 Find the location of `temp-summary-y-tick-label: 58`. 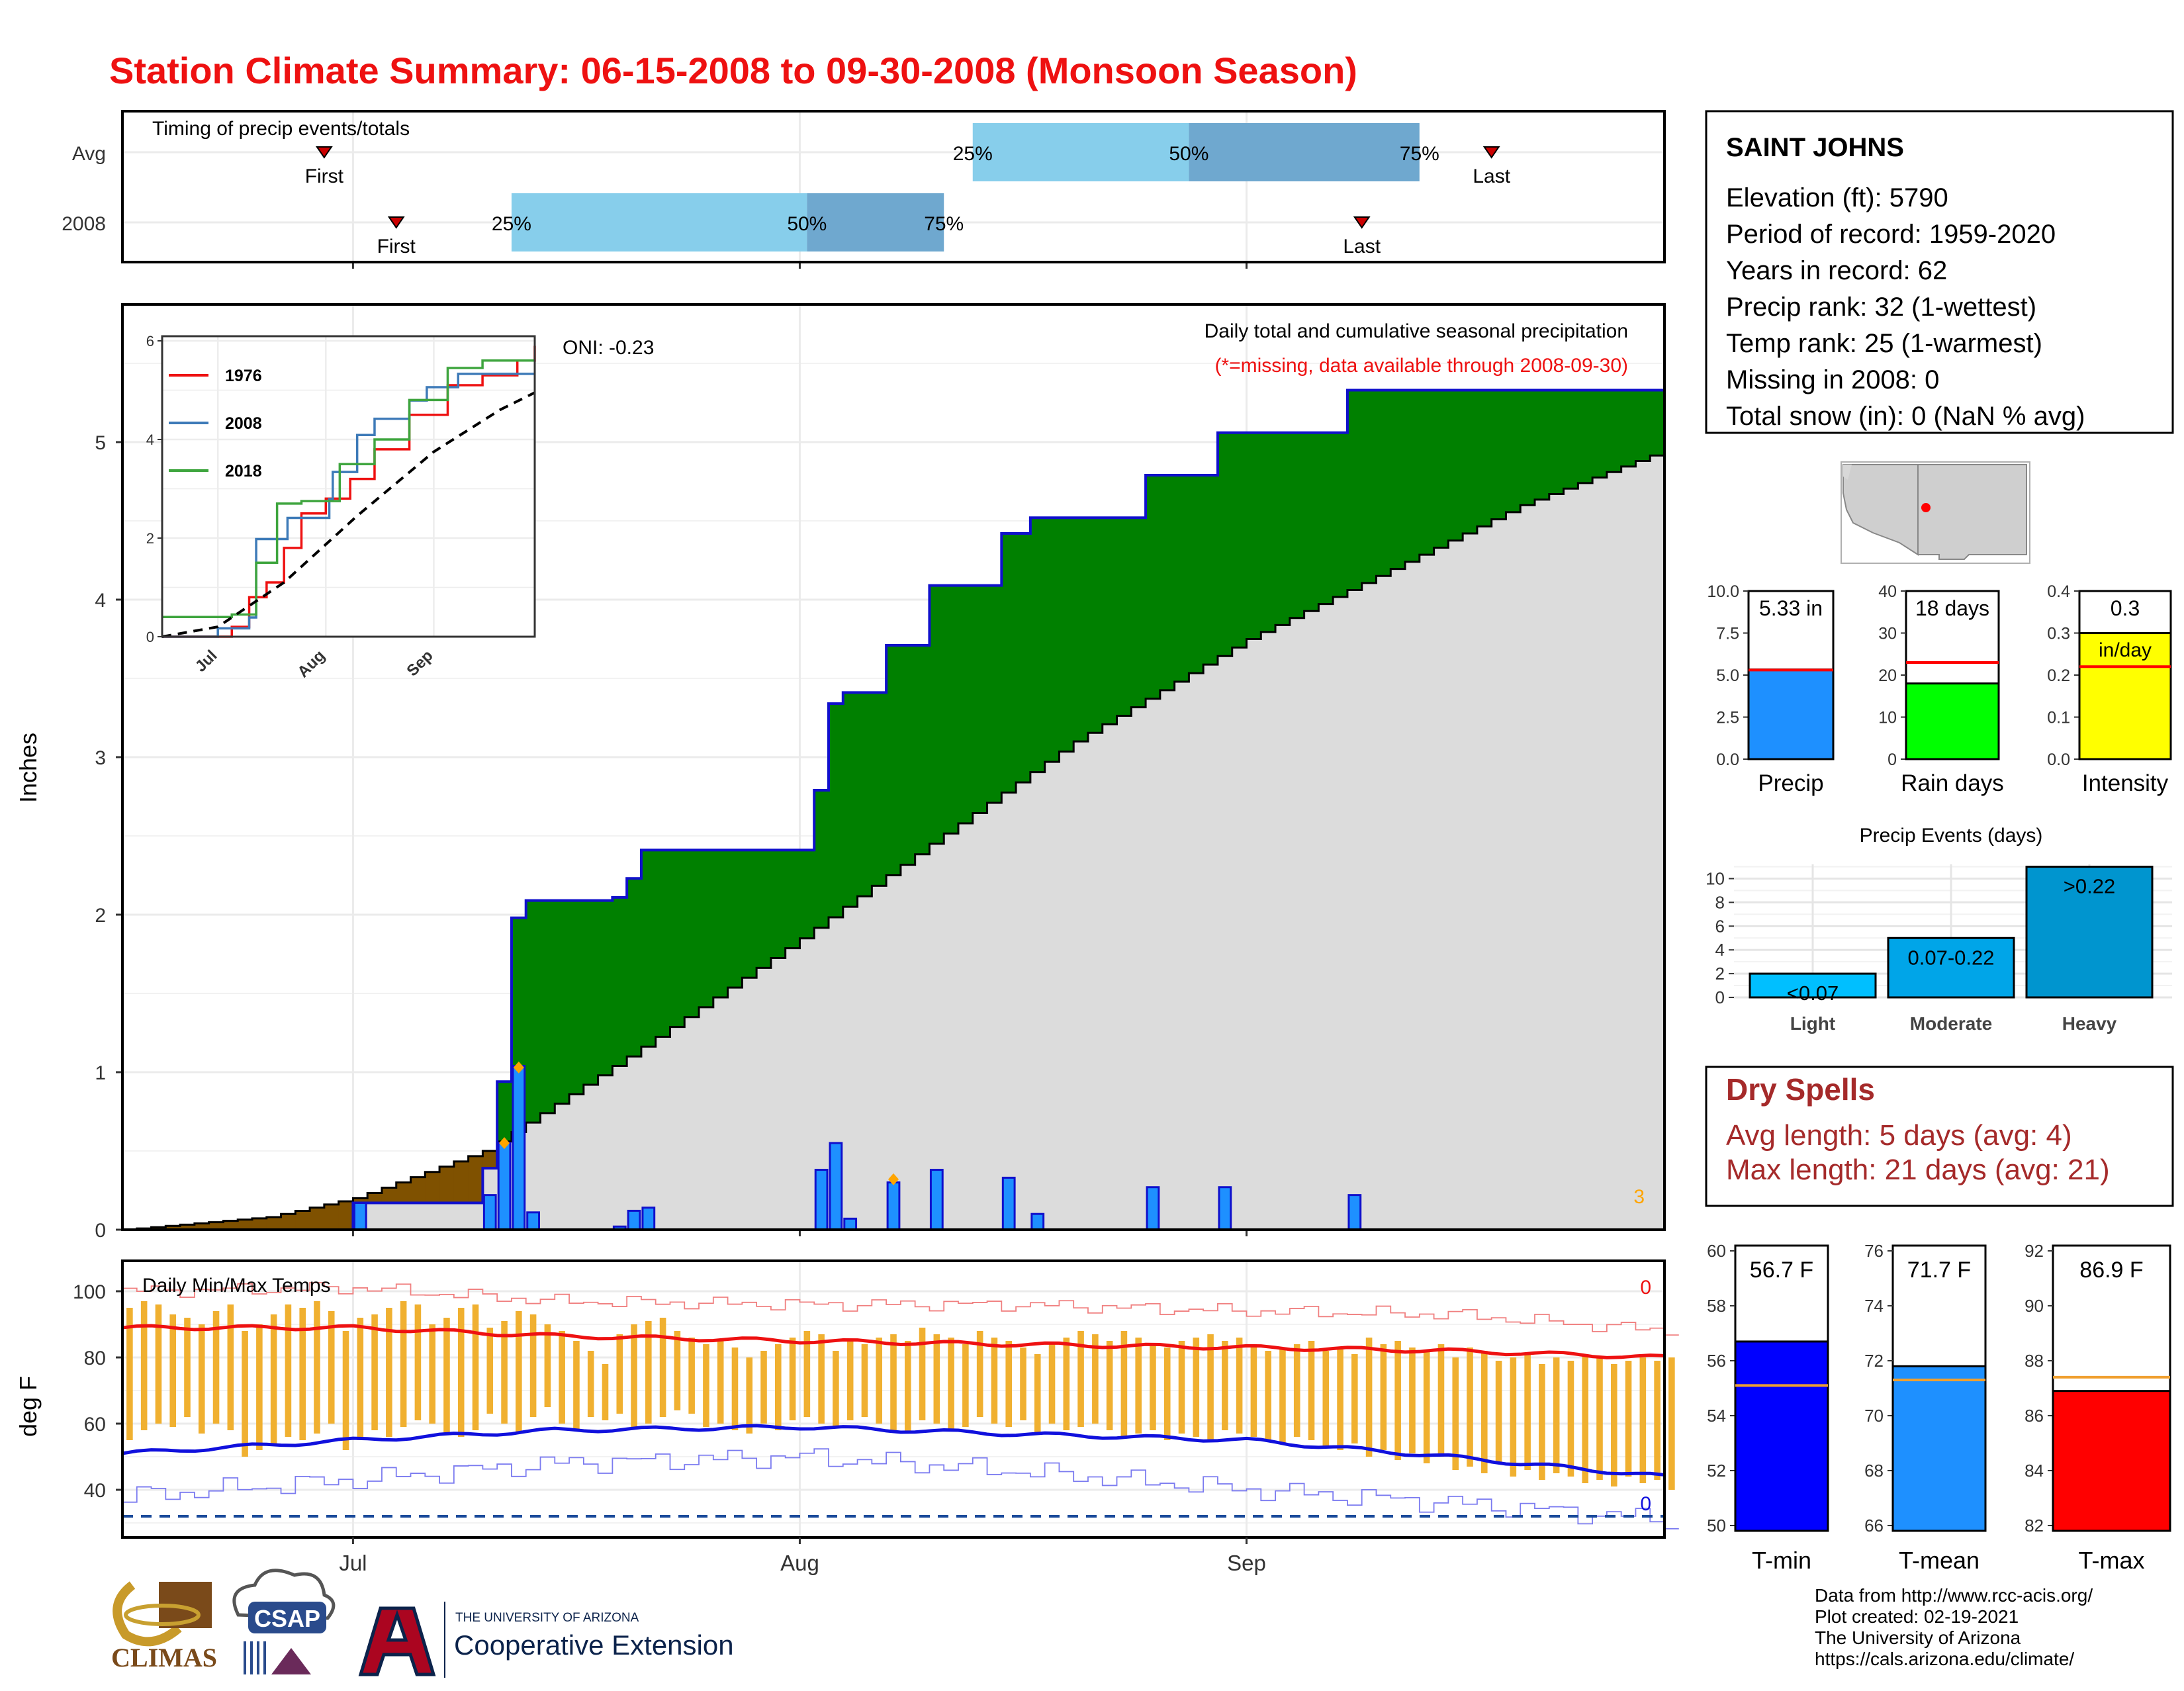

temp-summary-y-tick-label: 58 is located at coordinates (1716, 1306).